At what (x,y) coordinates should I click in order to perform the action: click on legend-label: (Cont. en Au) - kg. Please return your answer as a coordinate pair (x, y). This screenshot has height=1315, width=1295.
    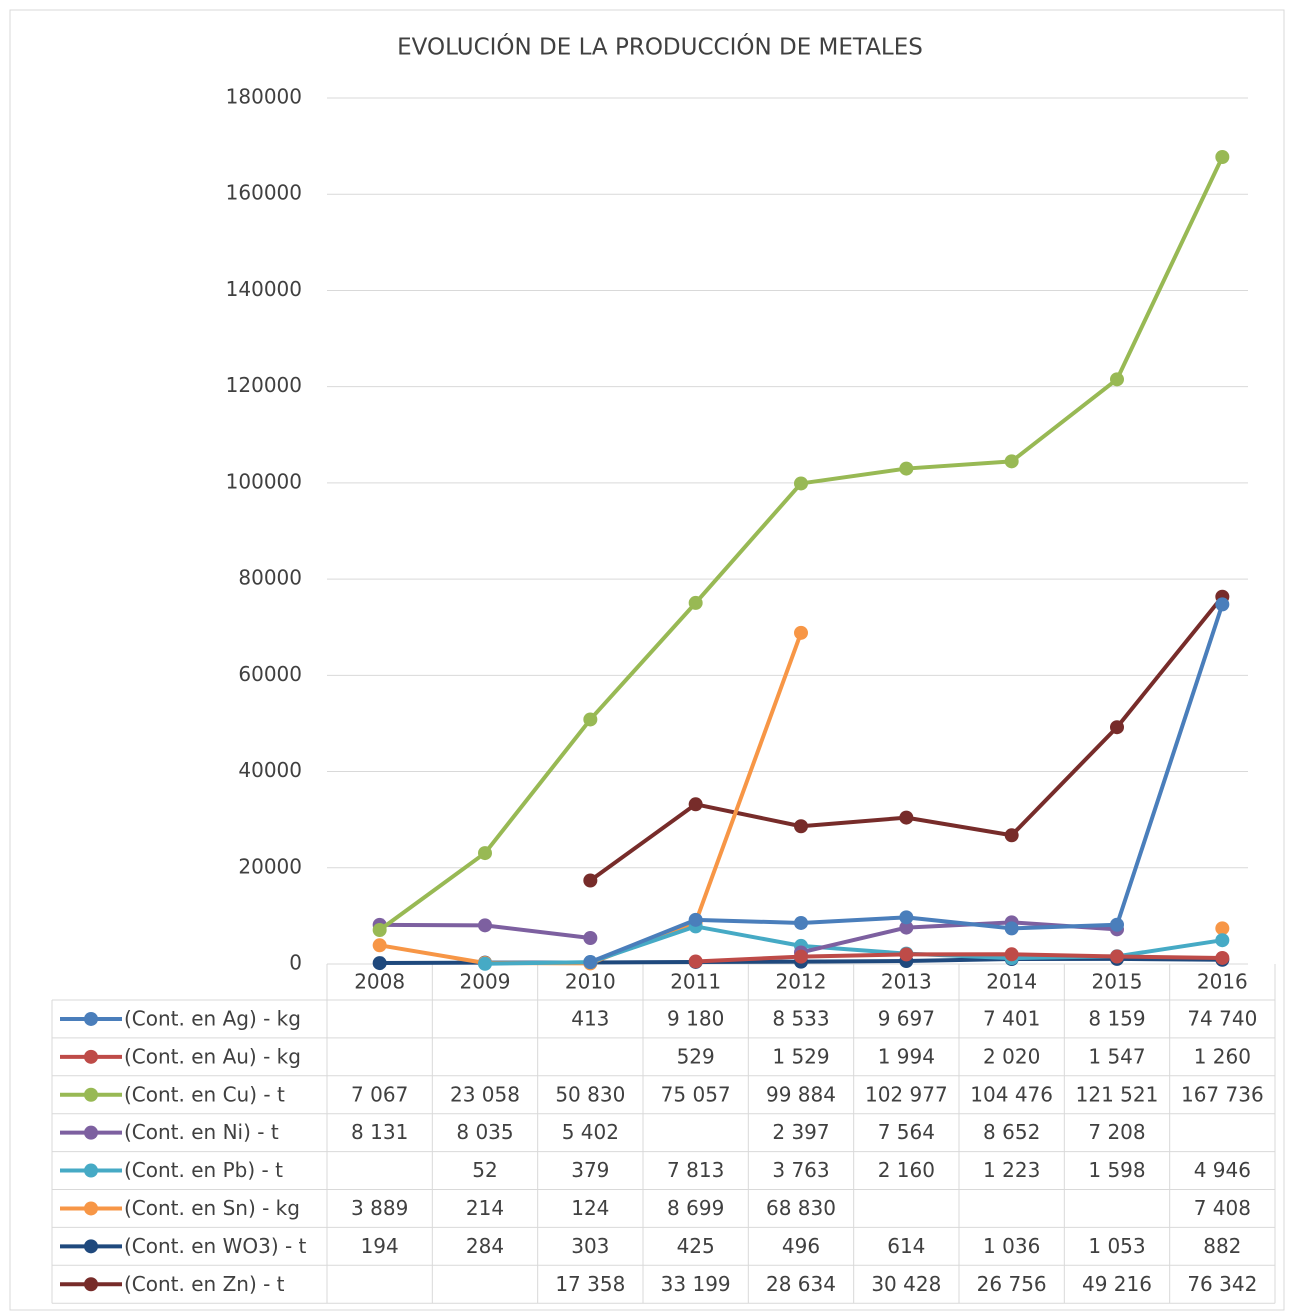
    Looking at the image, I should click on (212, 1056).